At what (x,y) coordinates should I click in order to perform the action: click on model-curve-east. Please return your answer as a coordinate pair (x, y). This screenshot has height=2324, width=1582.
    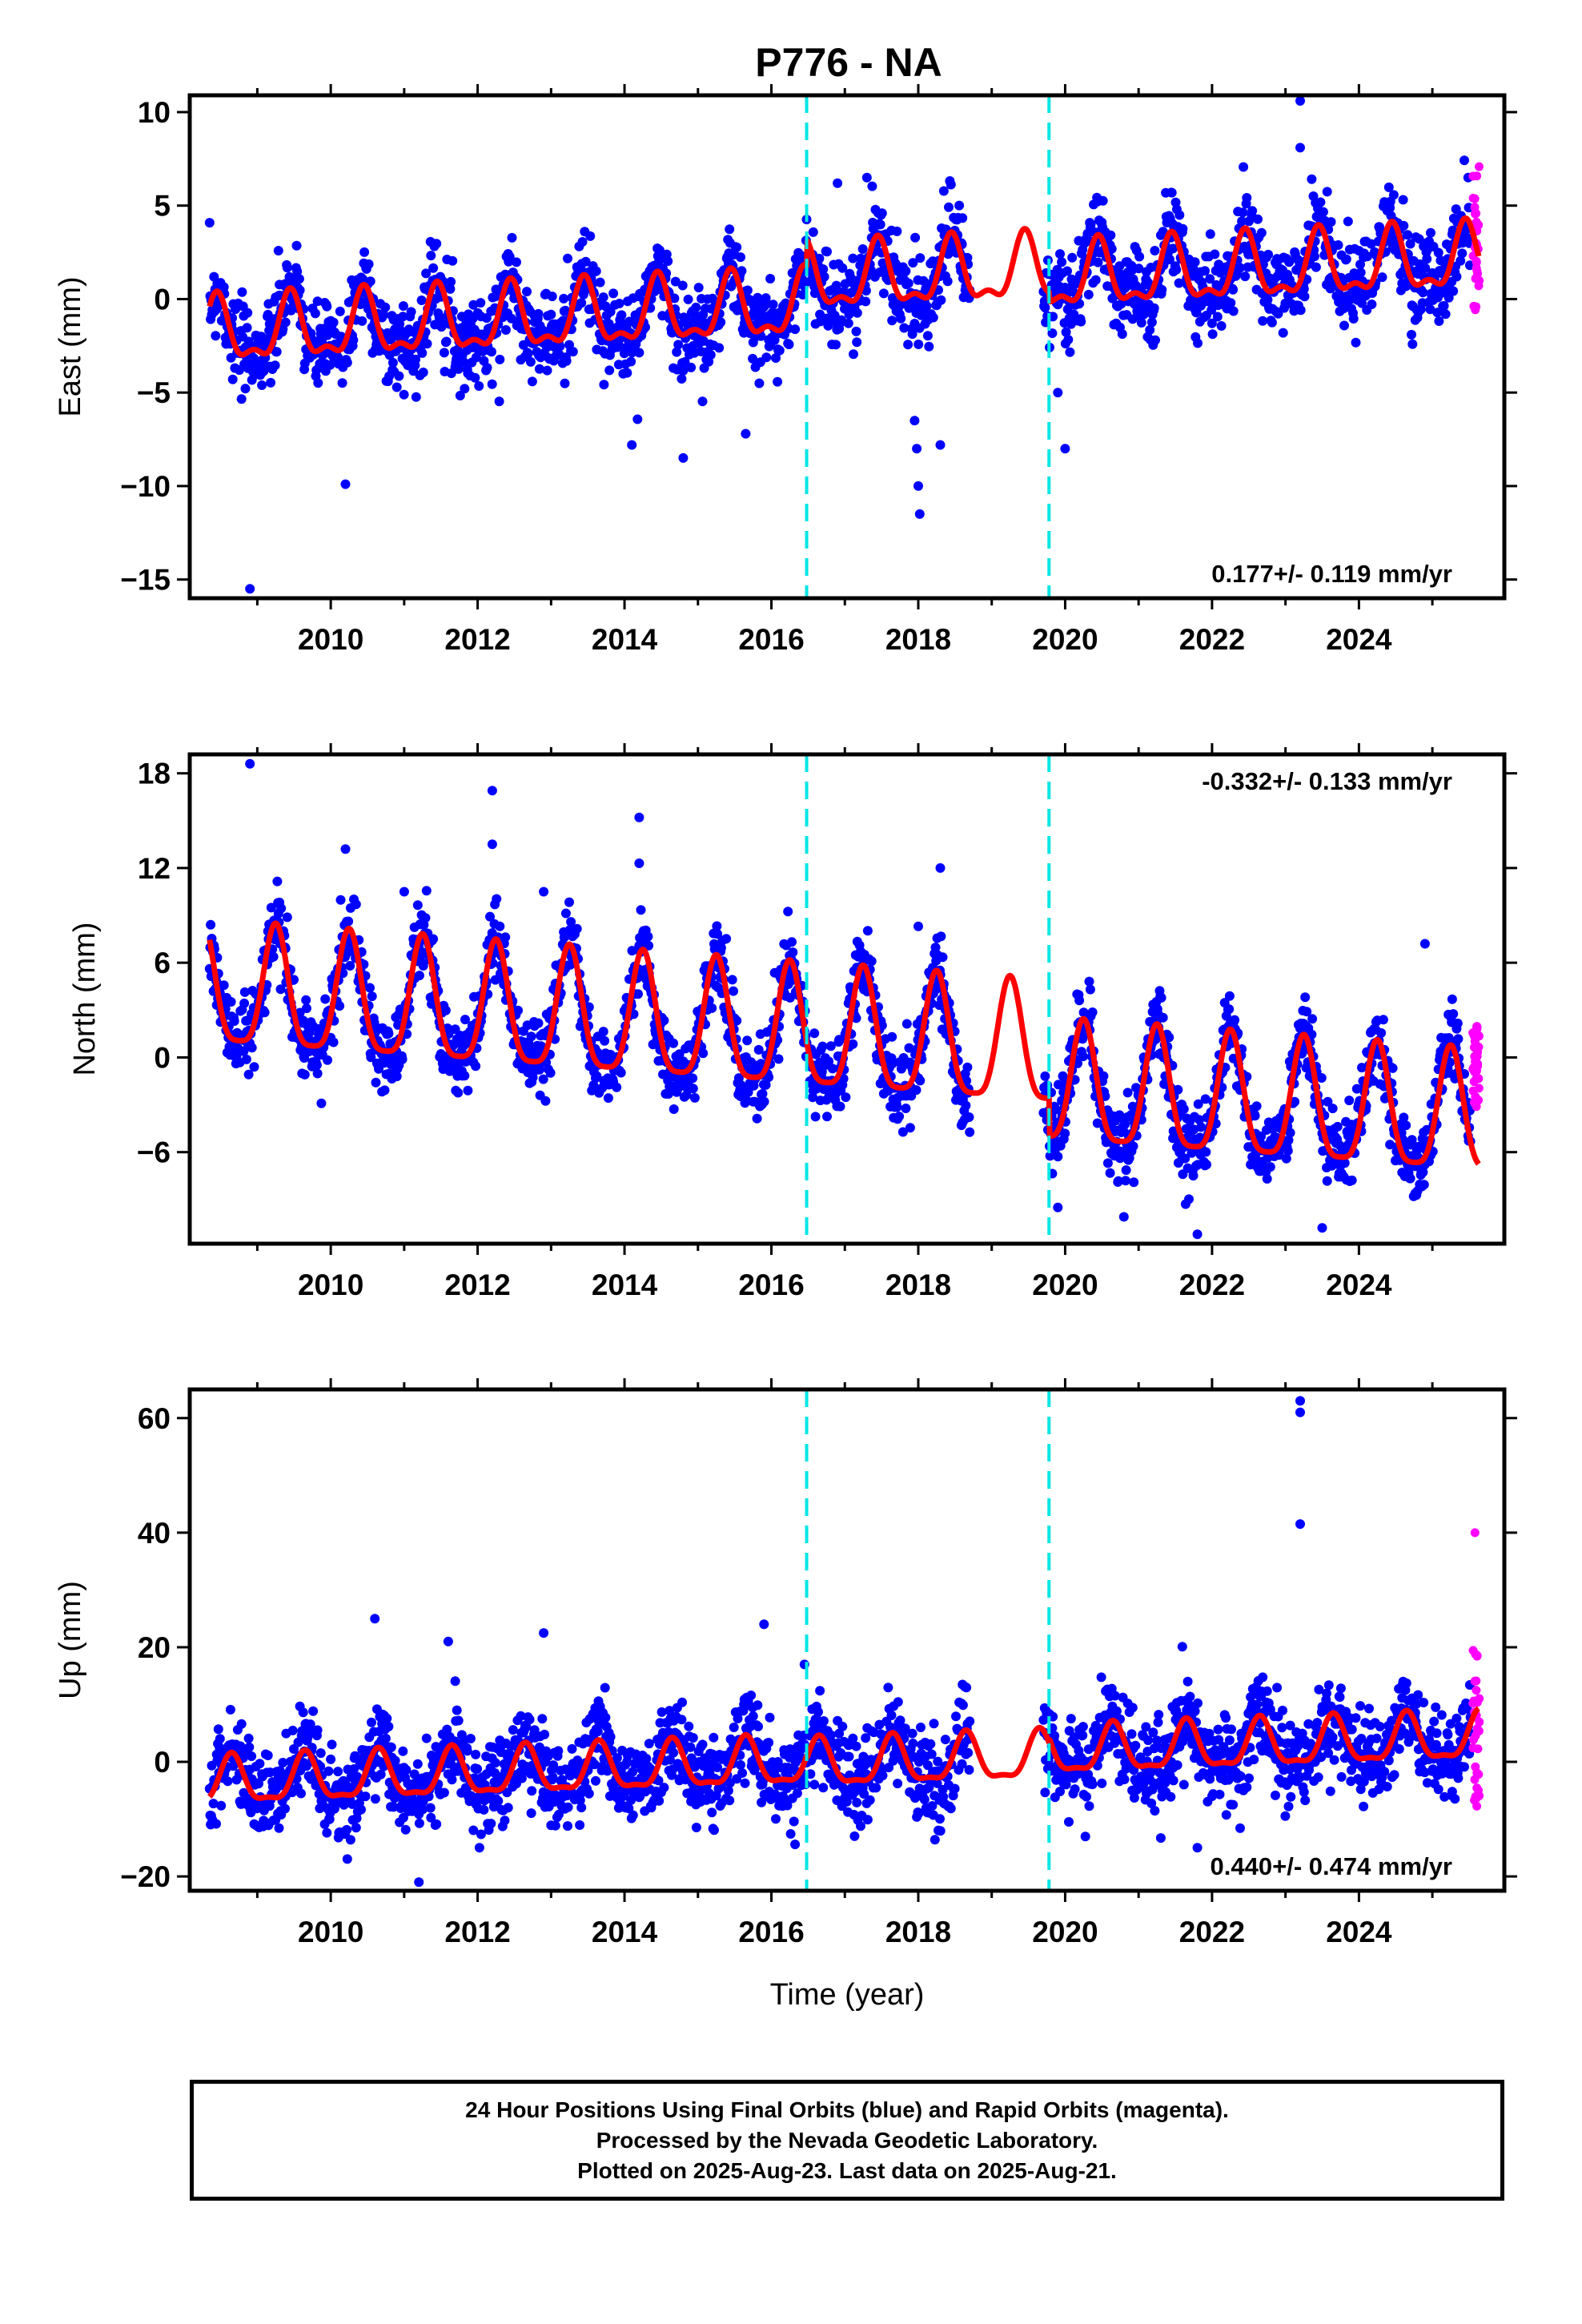
    Looking at the image, I should click on (845, 286).